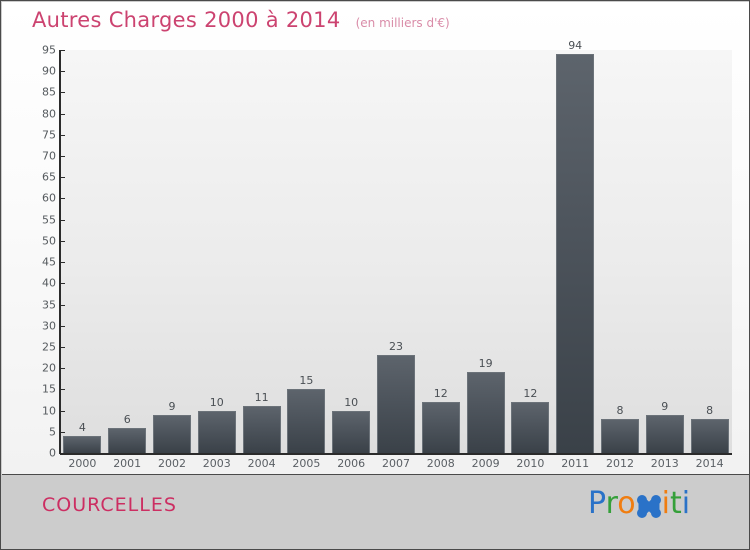 Image resolution: width=750 pixels, height=550 pixels. Describe the element at coordinates (127, 463) in the screenshot. I see `x-axis-tick-label: 2001` at that location.